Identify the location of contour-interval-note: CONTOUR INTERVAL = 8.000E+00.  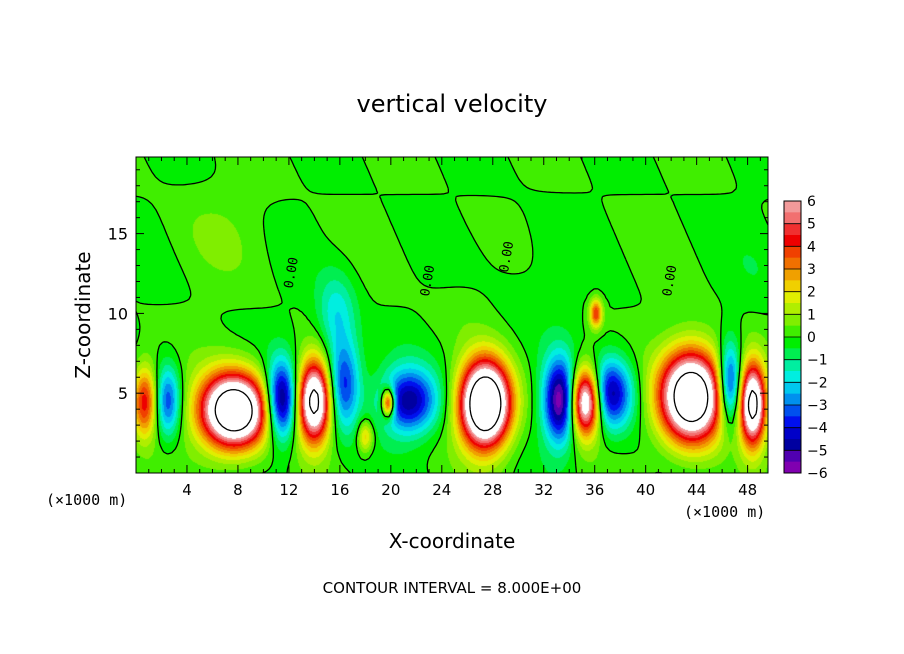
(452, 588).